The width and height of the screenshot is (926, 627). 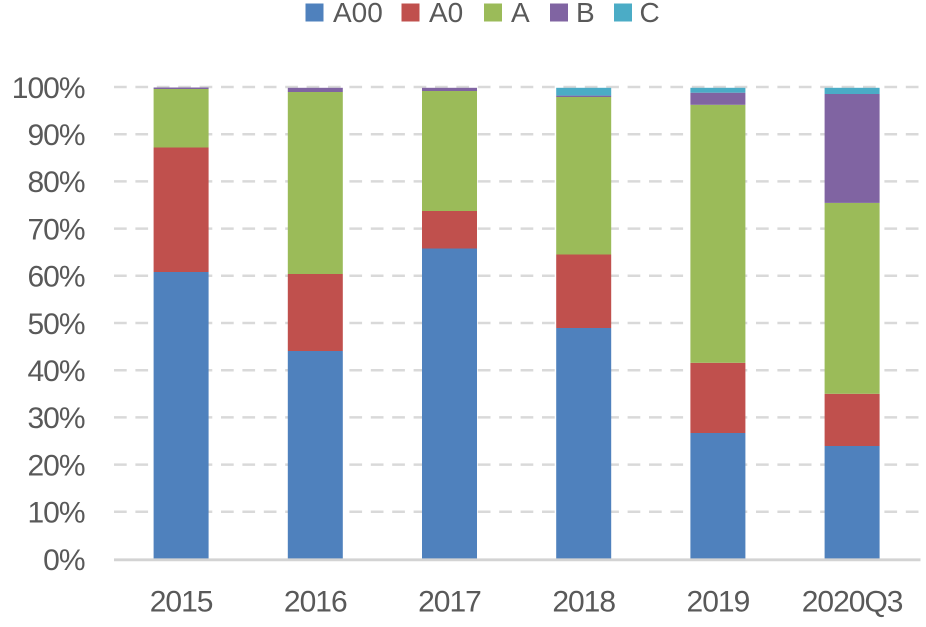 What do you see at coordinates (64, 560) in the screenshot?
I see `svg-text: 0%` at bounding box center [64, 560].